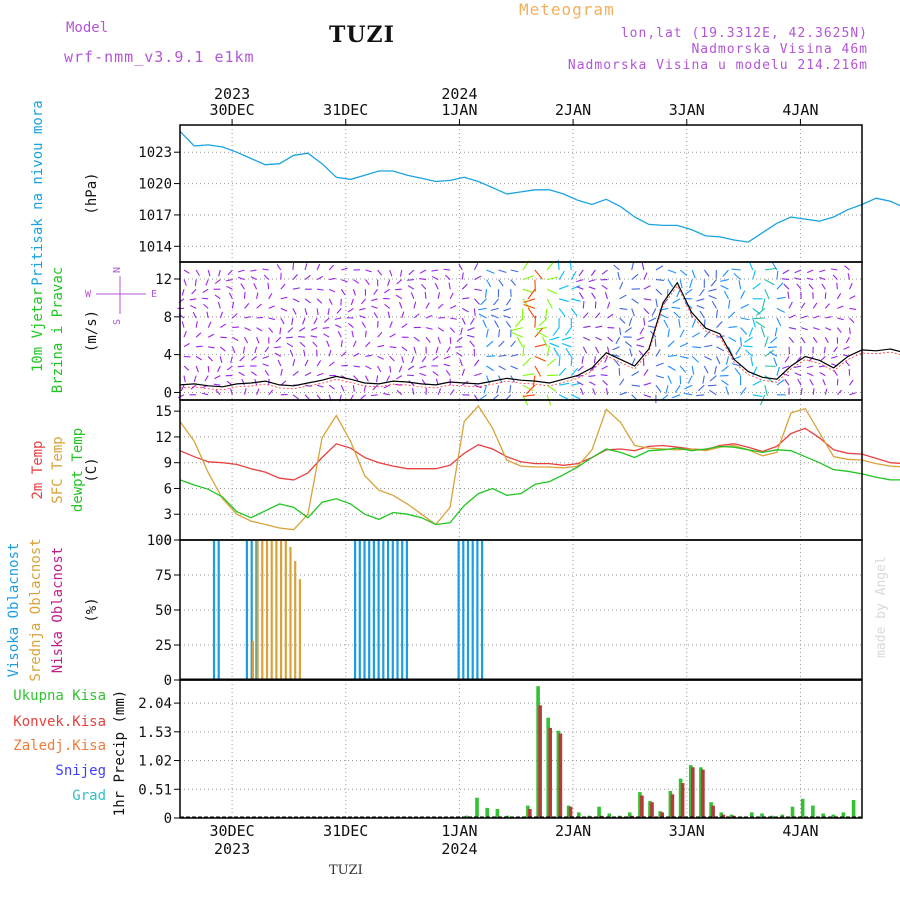  I want to click on bottom-date-label: 31DEC, so click(345, 831).